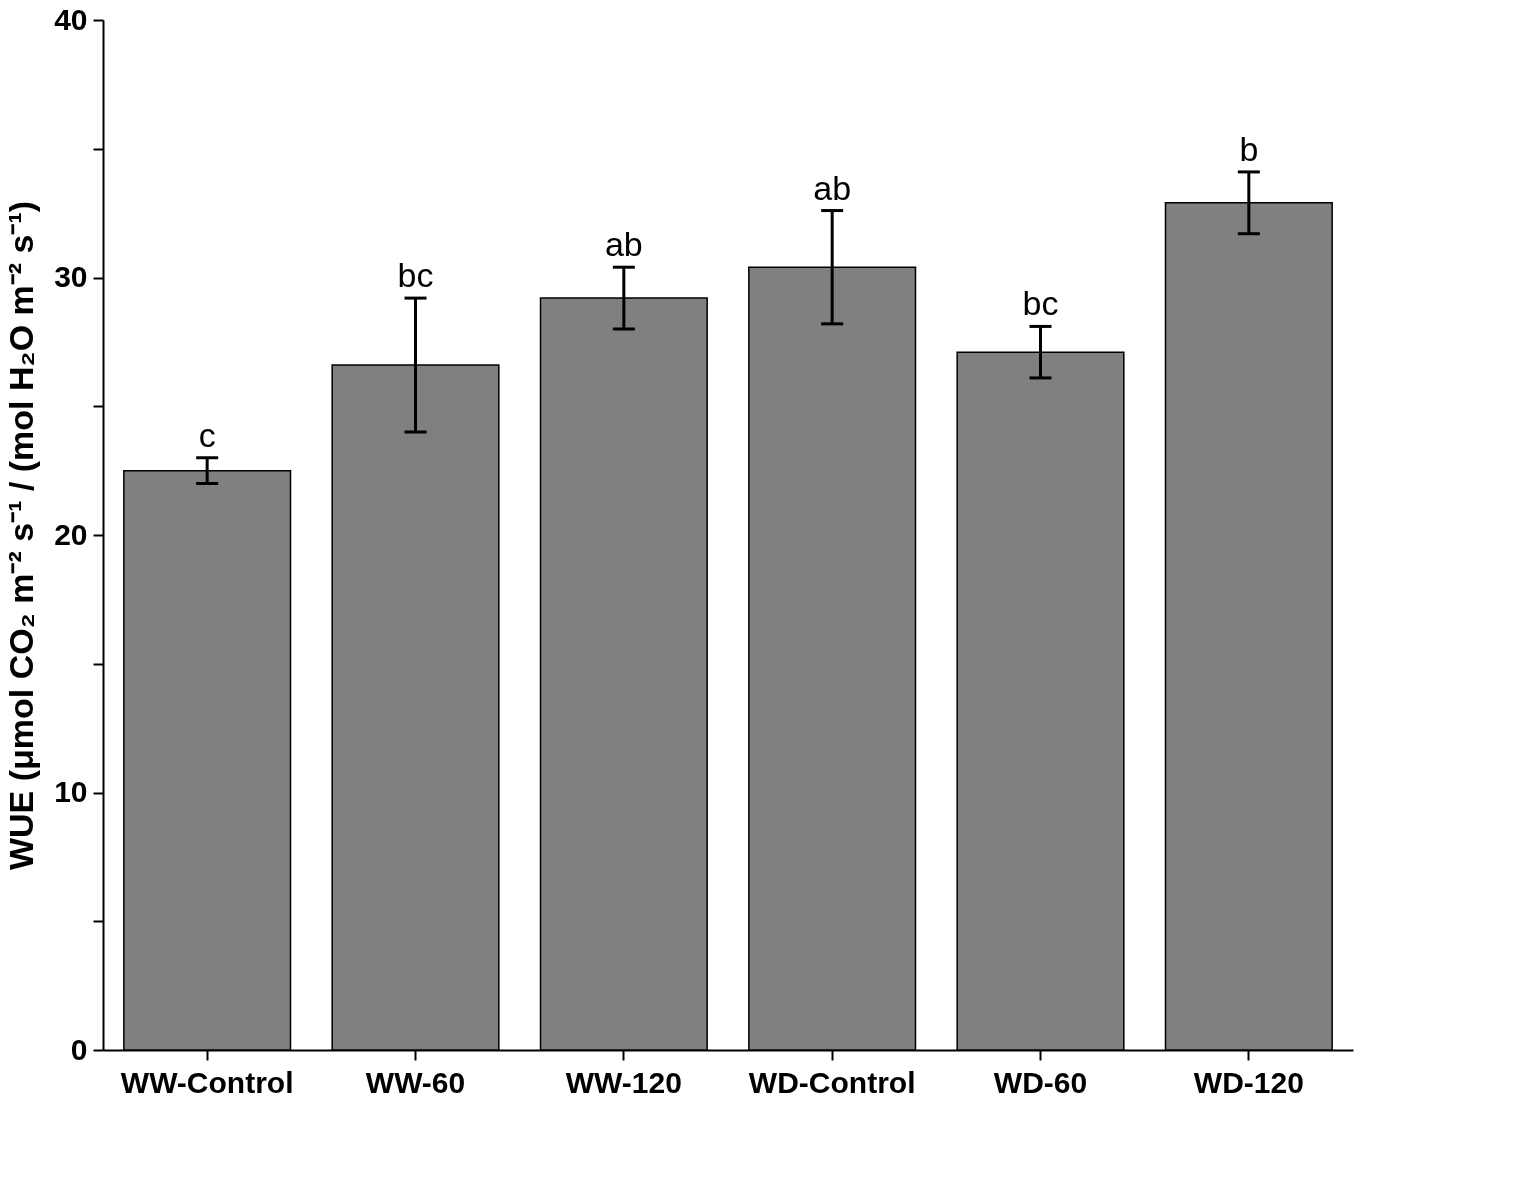 Image resolution: width=1528 pixels, height=1181 pixels. I want to click on x-tick-label: WD-Control, so click(832, 1082).